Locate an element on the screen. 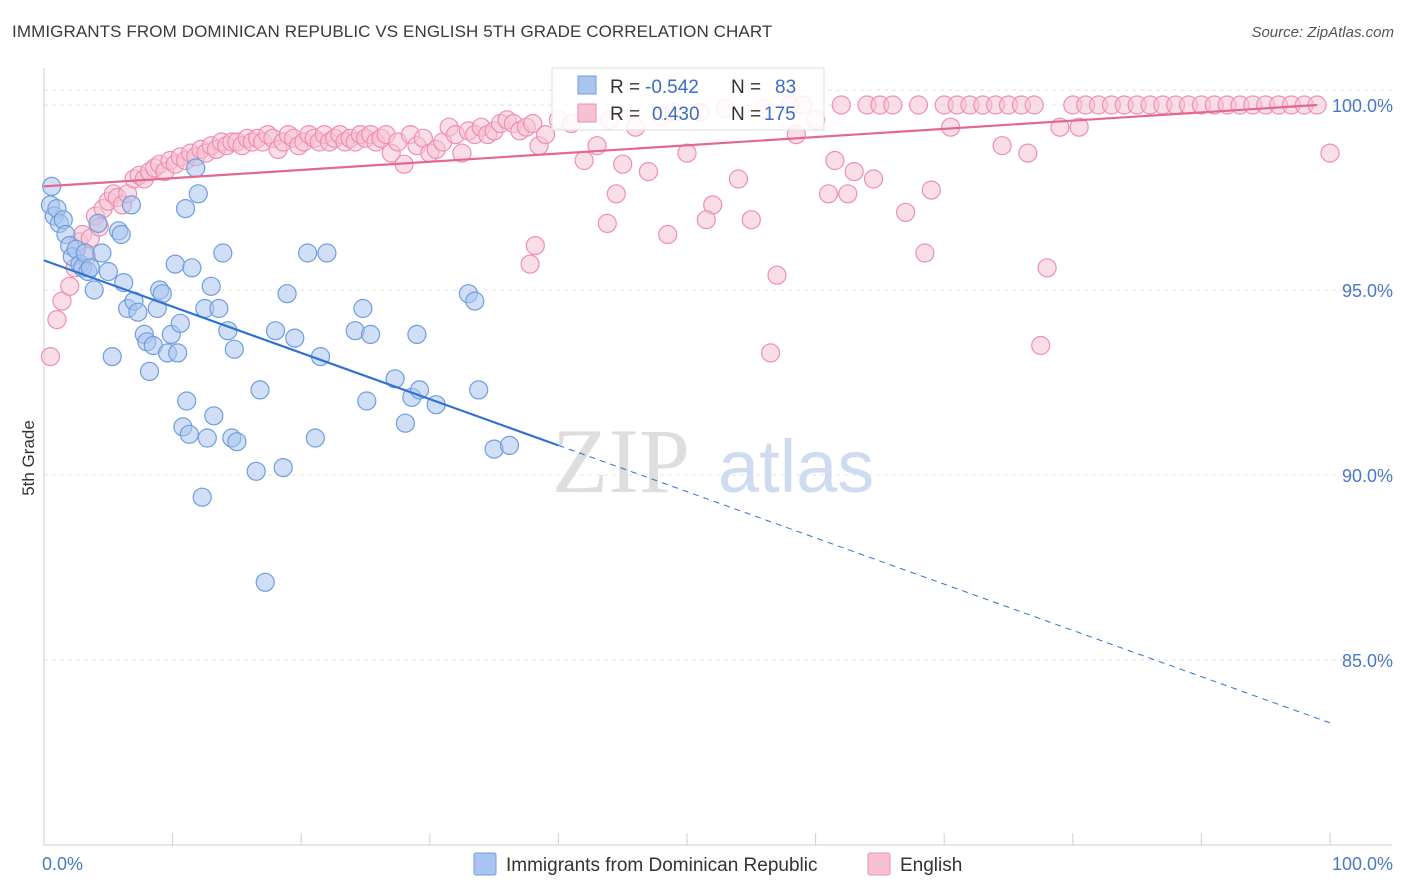 The height and width of the screenshot is (892, 1406). stats-n-value-2: 175 is located at coordinates (780, 114).